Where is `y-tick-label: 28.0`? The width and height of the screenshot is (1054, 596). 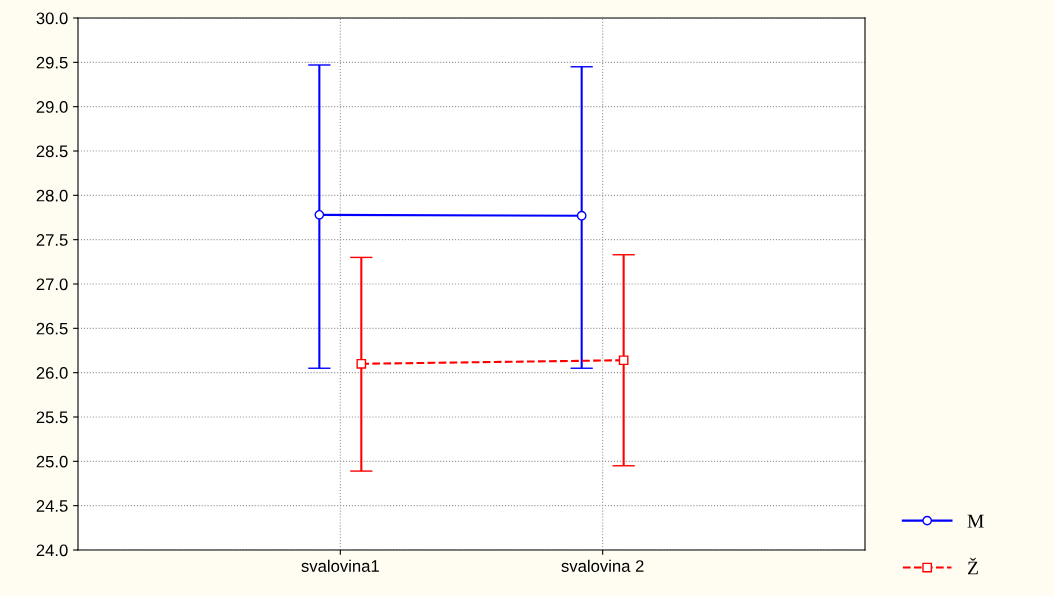
y-tick-label: 28.0 is located at coordinates (52, 195).